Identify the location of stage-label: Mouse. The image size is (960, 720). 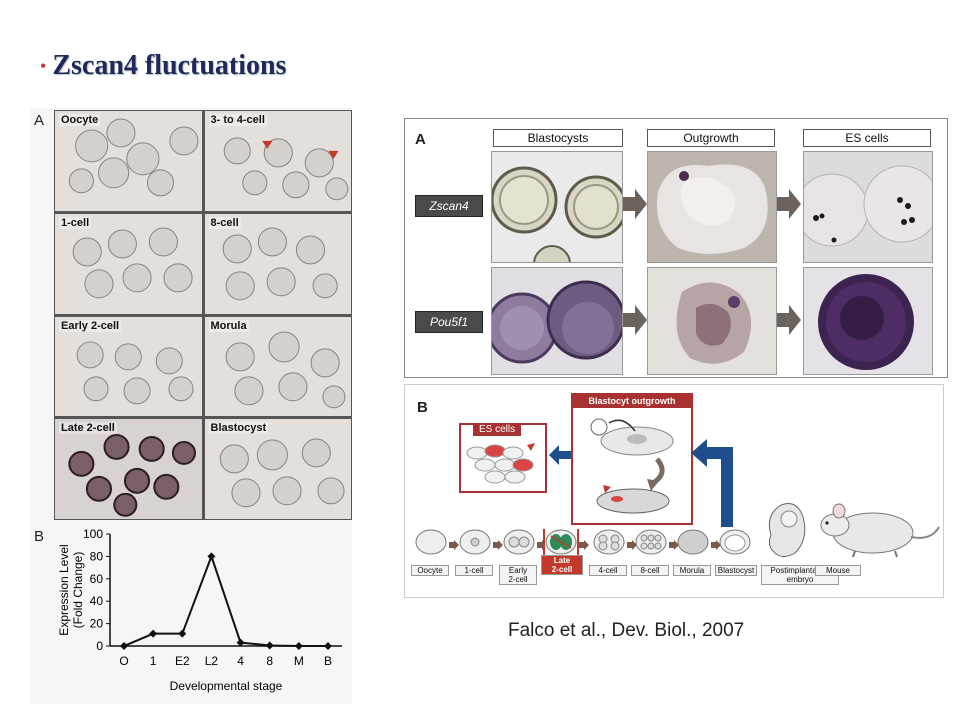
(838, 570).